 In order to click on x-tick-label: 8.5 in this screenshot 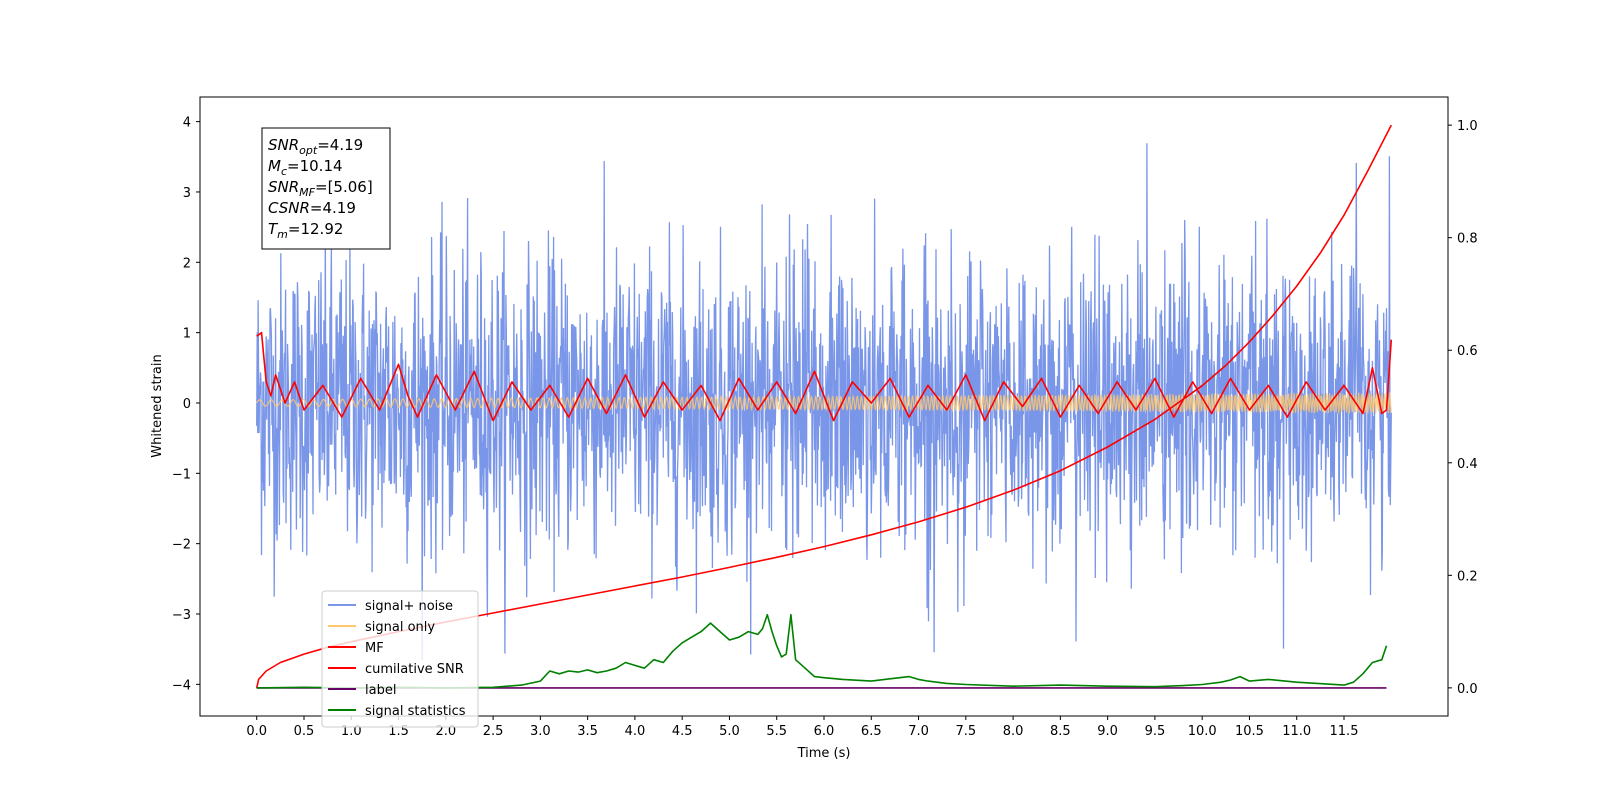, I will do `click(1060, 731)`.